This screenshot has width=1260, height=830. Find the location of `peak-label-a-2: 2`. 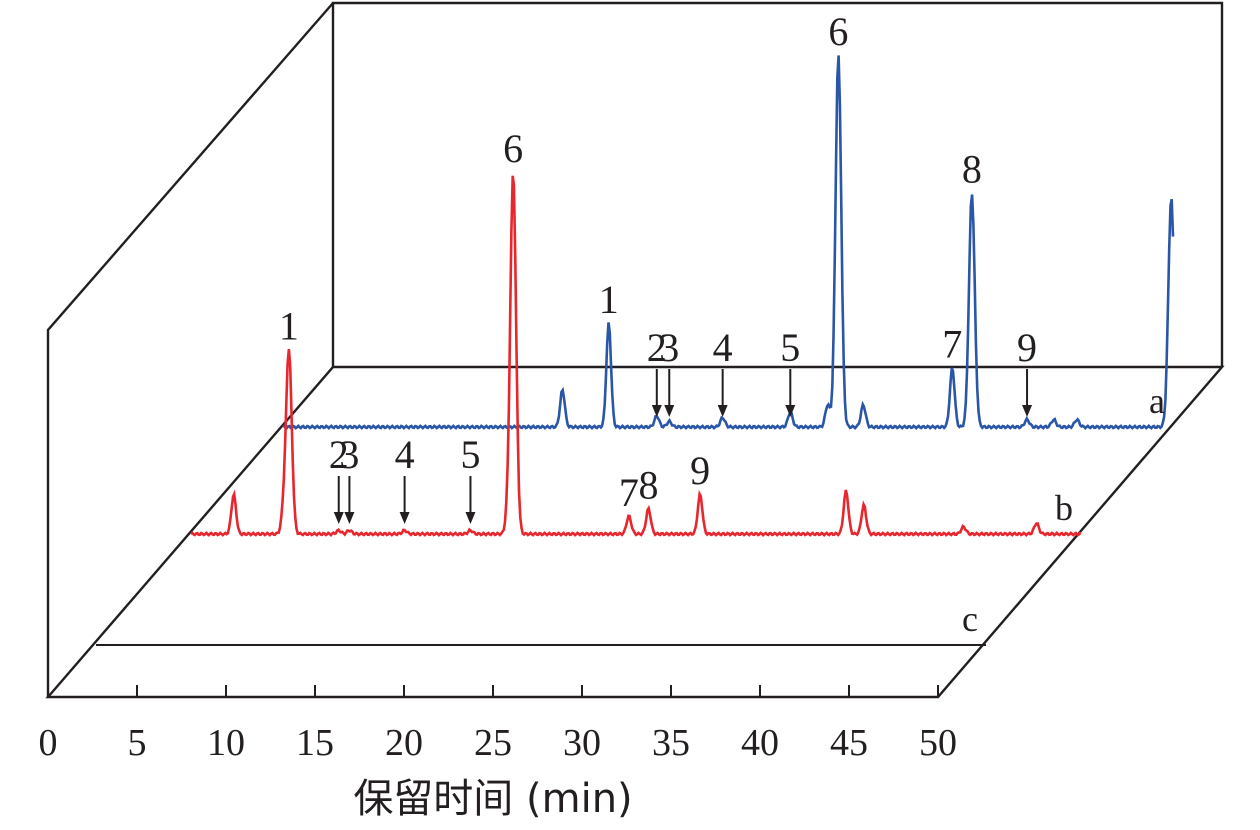

peak-label-a-2: 2 is located at coordinates (657, 347).